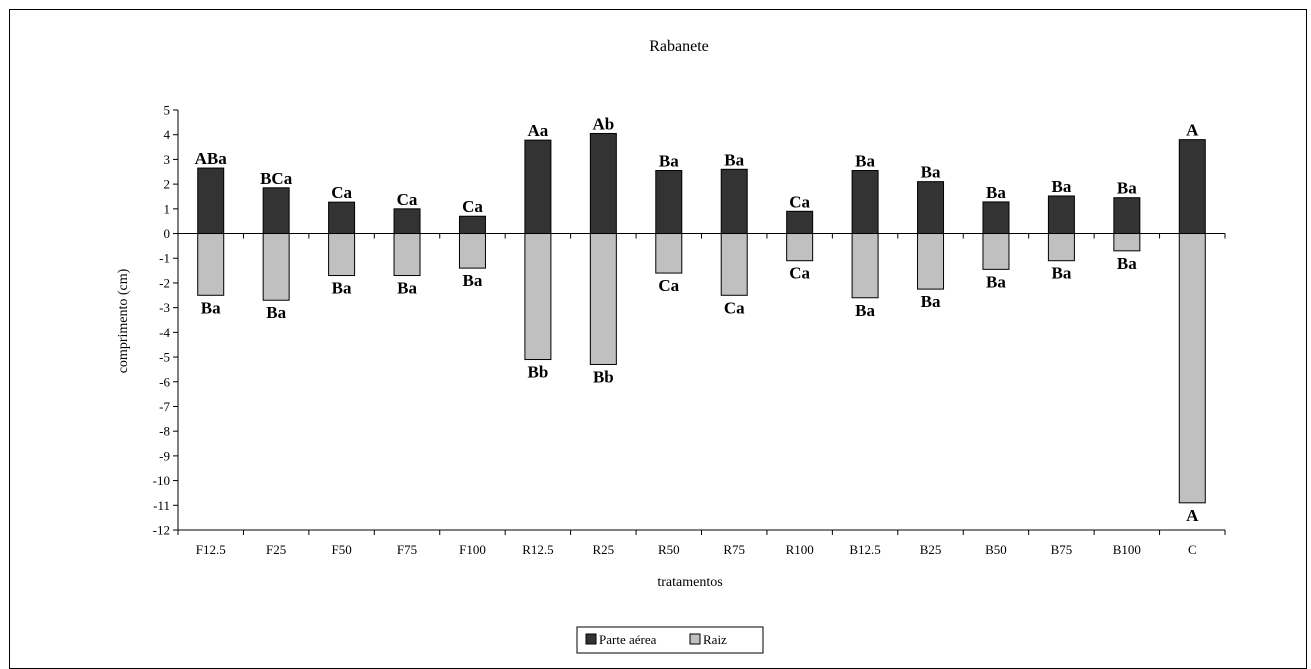 The width and height of the screenshot is (1311, 669). What do you see at coordinates (591, 639) in the screenshot?
I see `legend-swatch-parte-aerea` at bounding box center [591, 639].